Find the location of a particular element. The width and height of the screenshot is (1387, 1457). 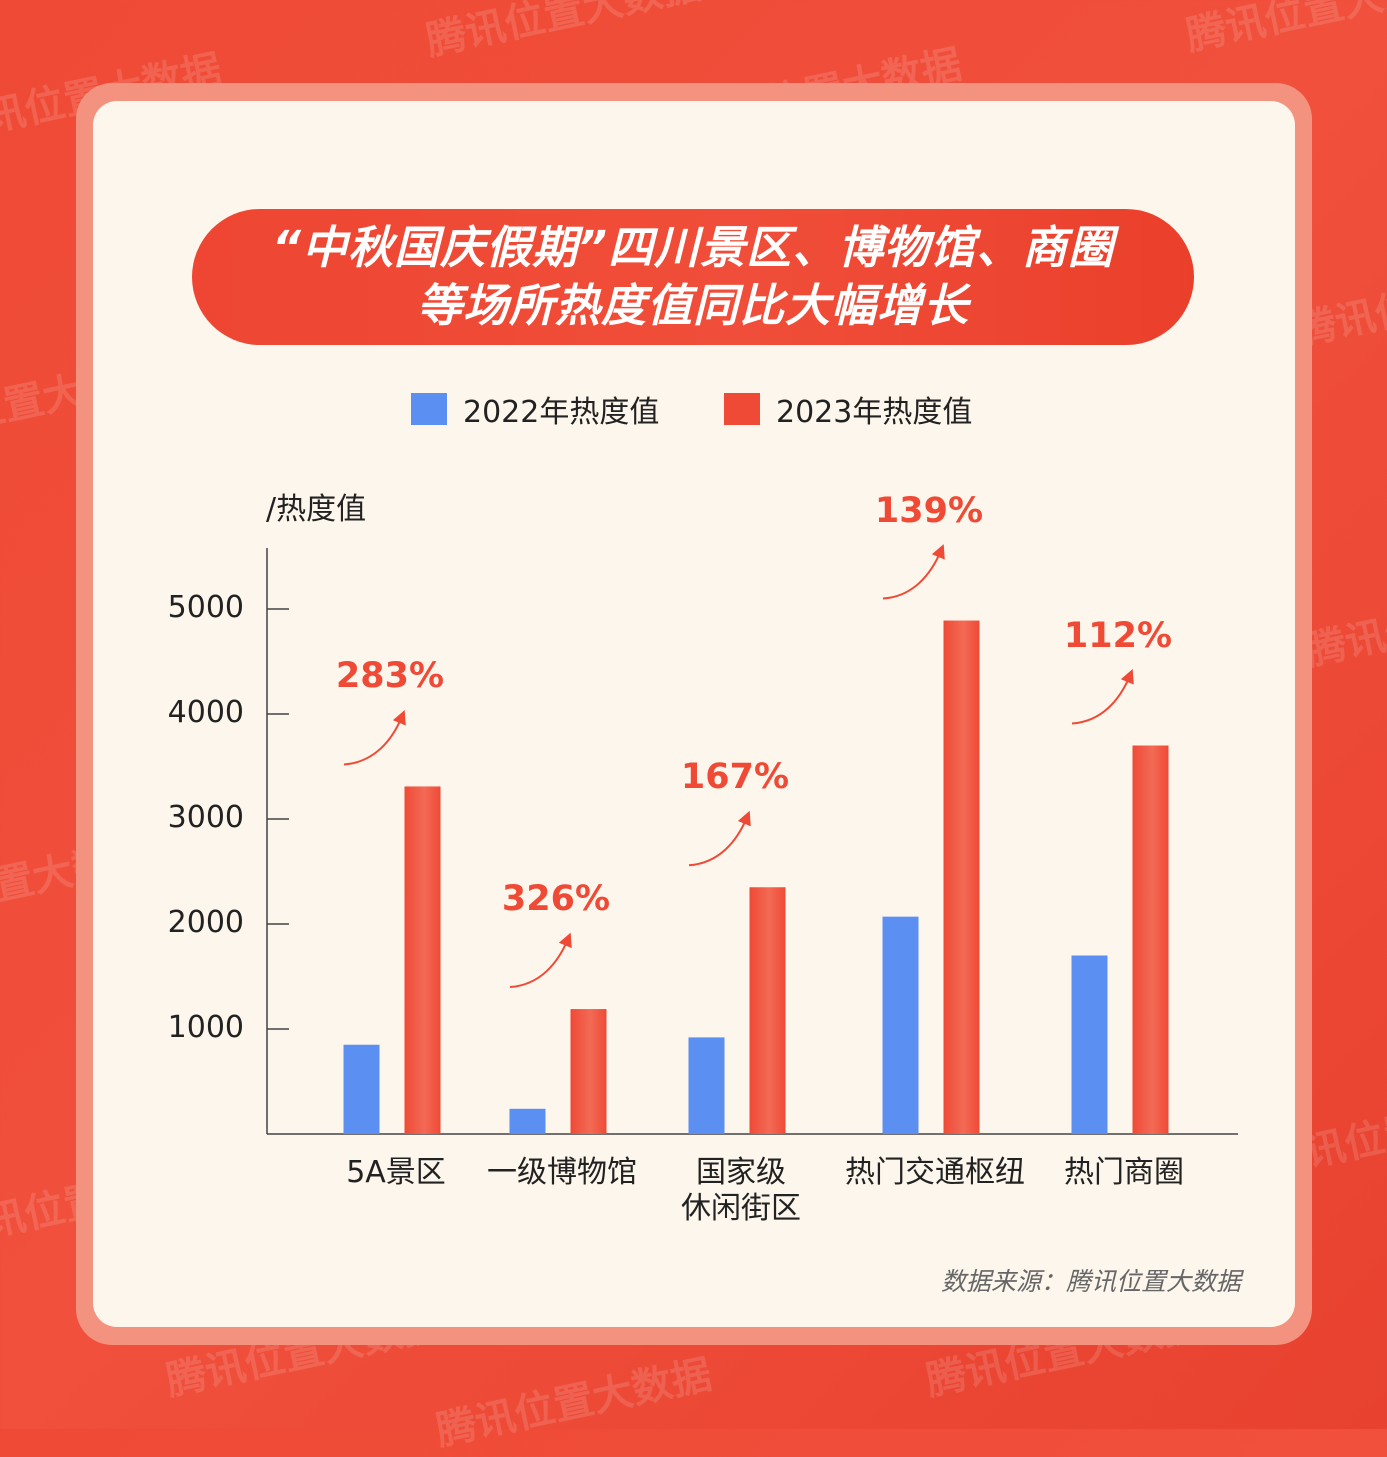

legend-swatch-2022 is located at coordinates (429, 409).